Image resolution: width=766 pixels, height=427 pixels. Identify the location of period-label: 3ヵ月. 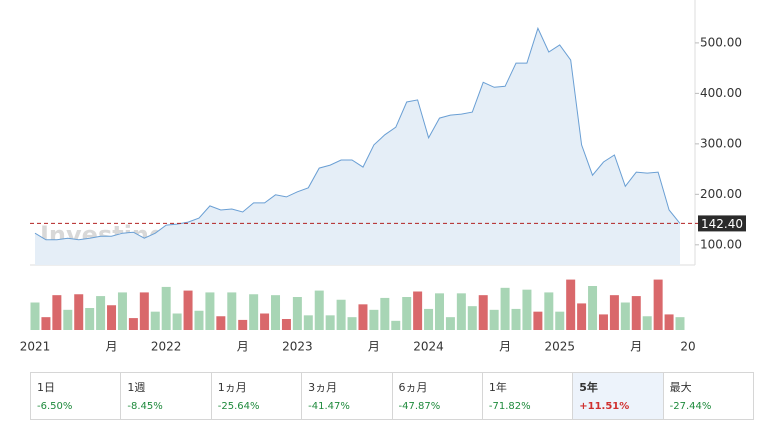
(323, 387).